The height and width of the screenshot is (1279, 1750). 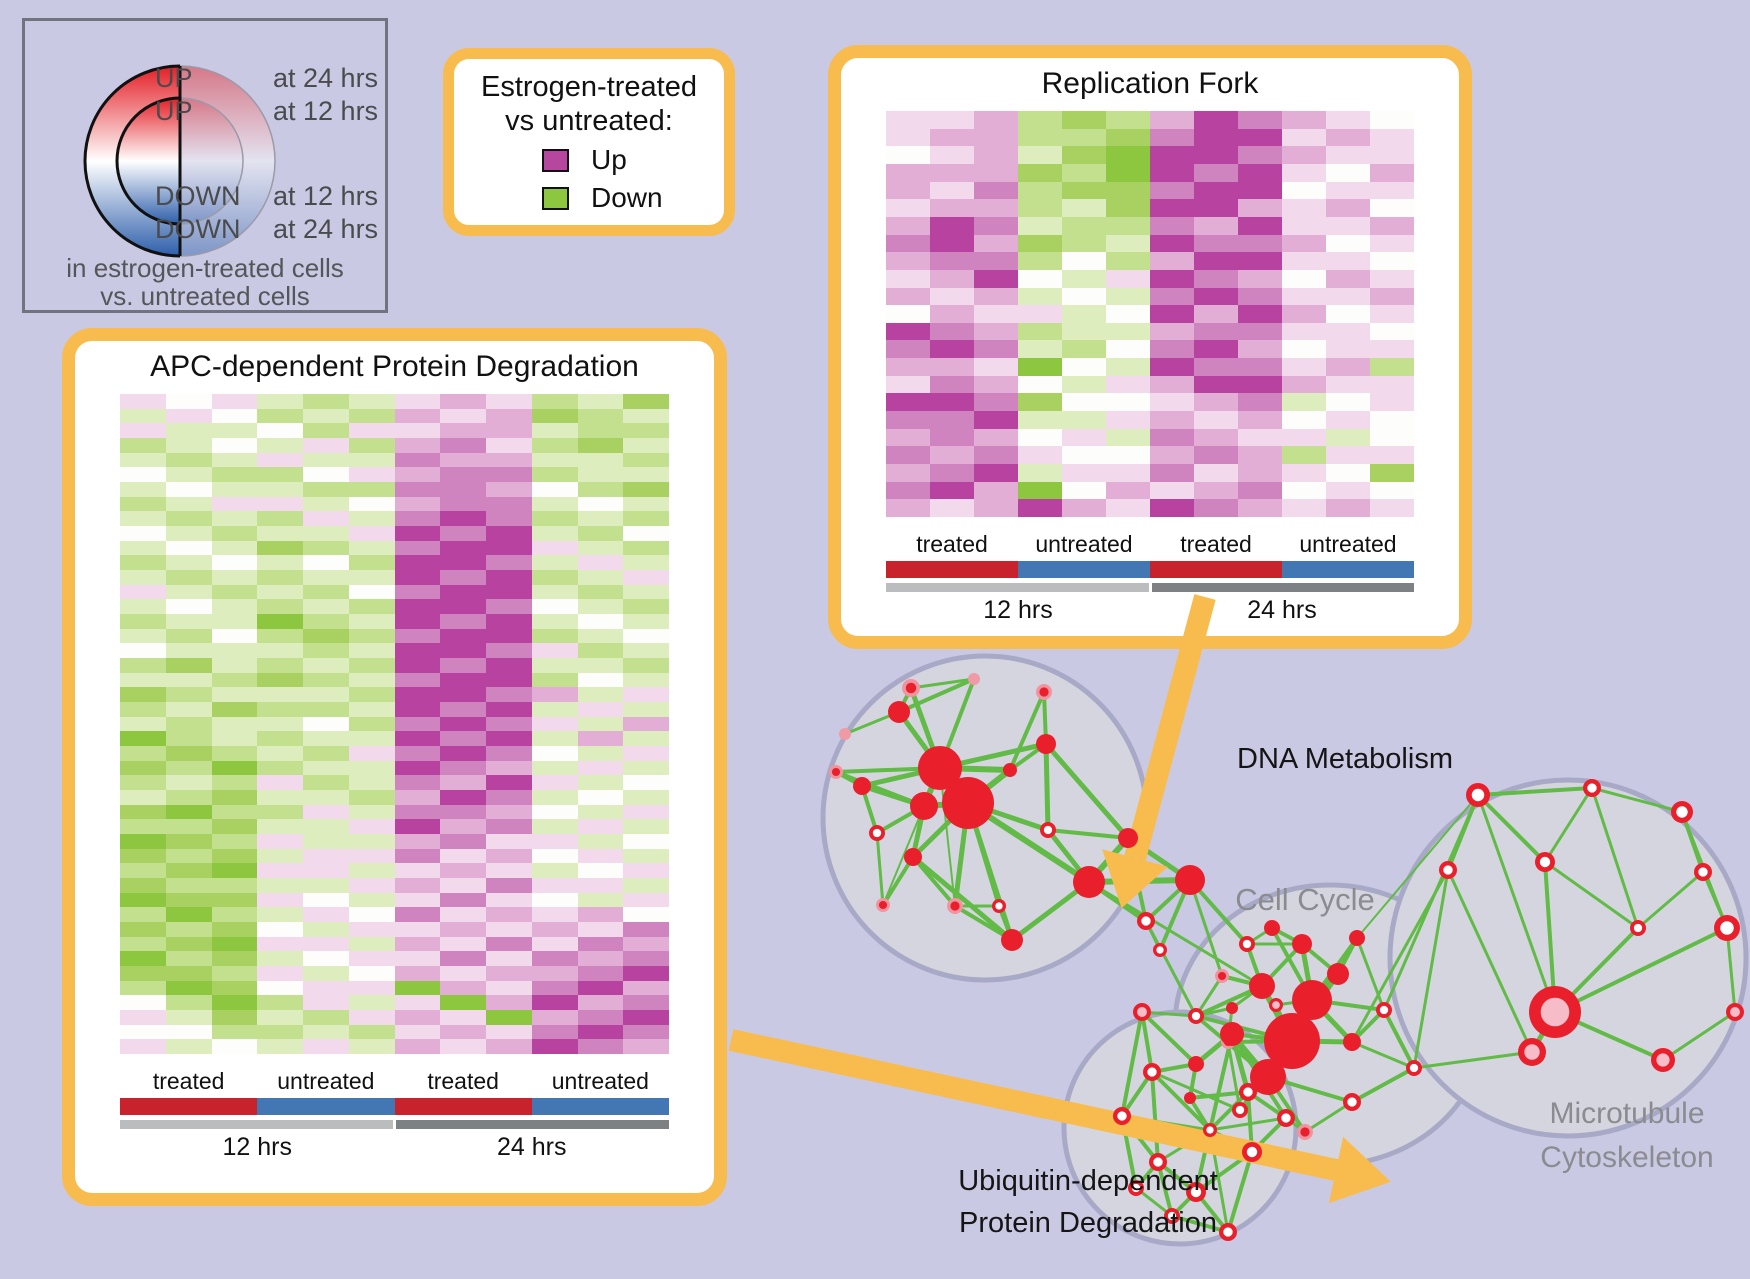 I want to click on condition-label: treated, so click(x=463, y=1081).